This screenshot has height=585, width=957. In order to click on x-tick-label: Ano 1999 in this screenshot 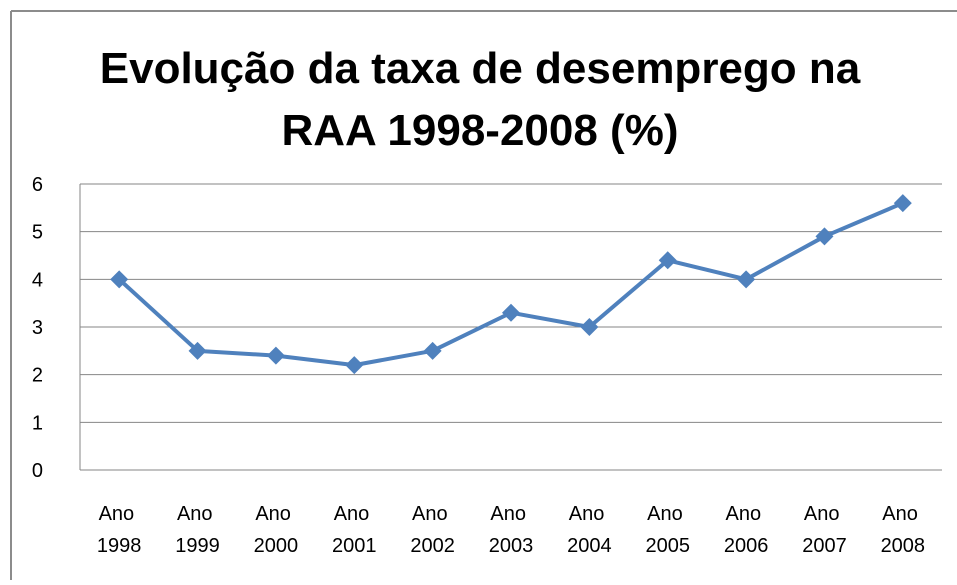, I will do `click(197, 530)`.